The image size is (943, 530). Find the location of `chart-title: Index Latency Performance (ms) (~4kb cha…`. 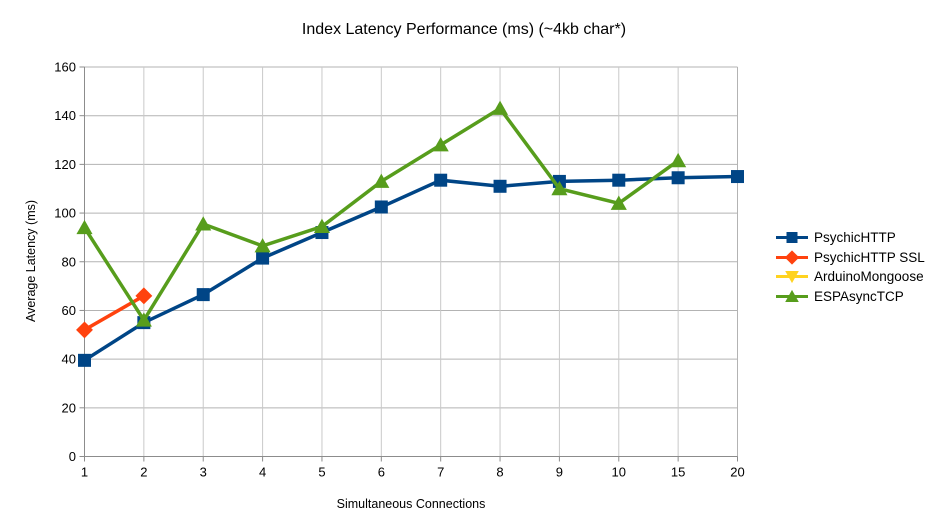

chart-title: Index Latency Performance (ms) (~4kb cha… is located at coordinates (464, 29).